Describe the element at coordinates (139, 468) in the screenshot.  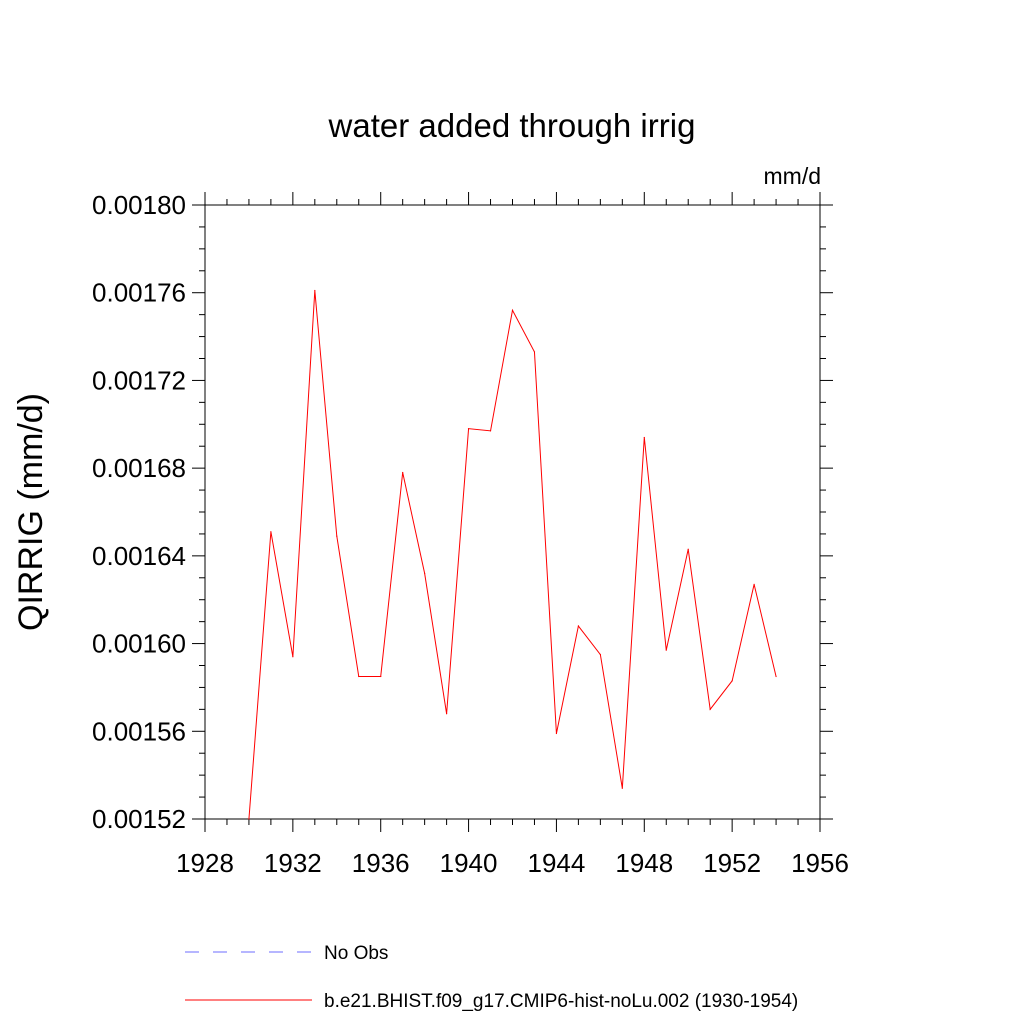
I see `y-tick-label: 0.00168` at that location.